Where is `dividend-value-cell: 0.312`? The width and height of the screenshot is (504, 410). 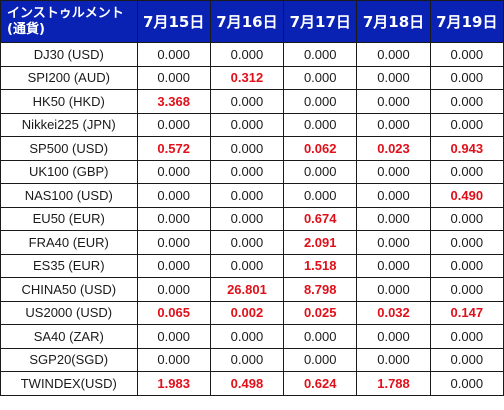 dividend-value-cell: 0.312 is located at coordinates (247, 77).